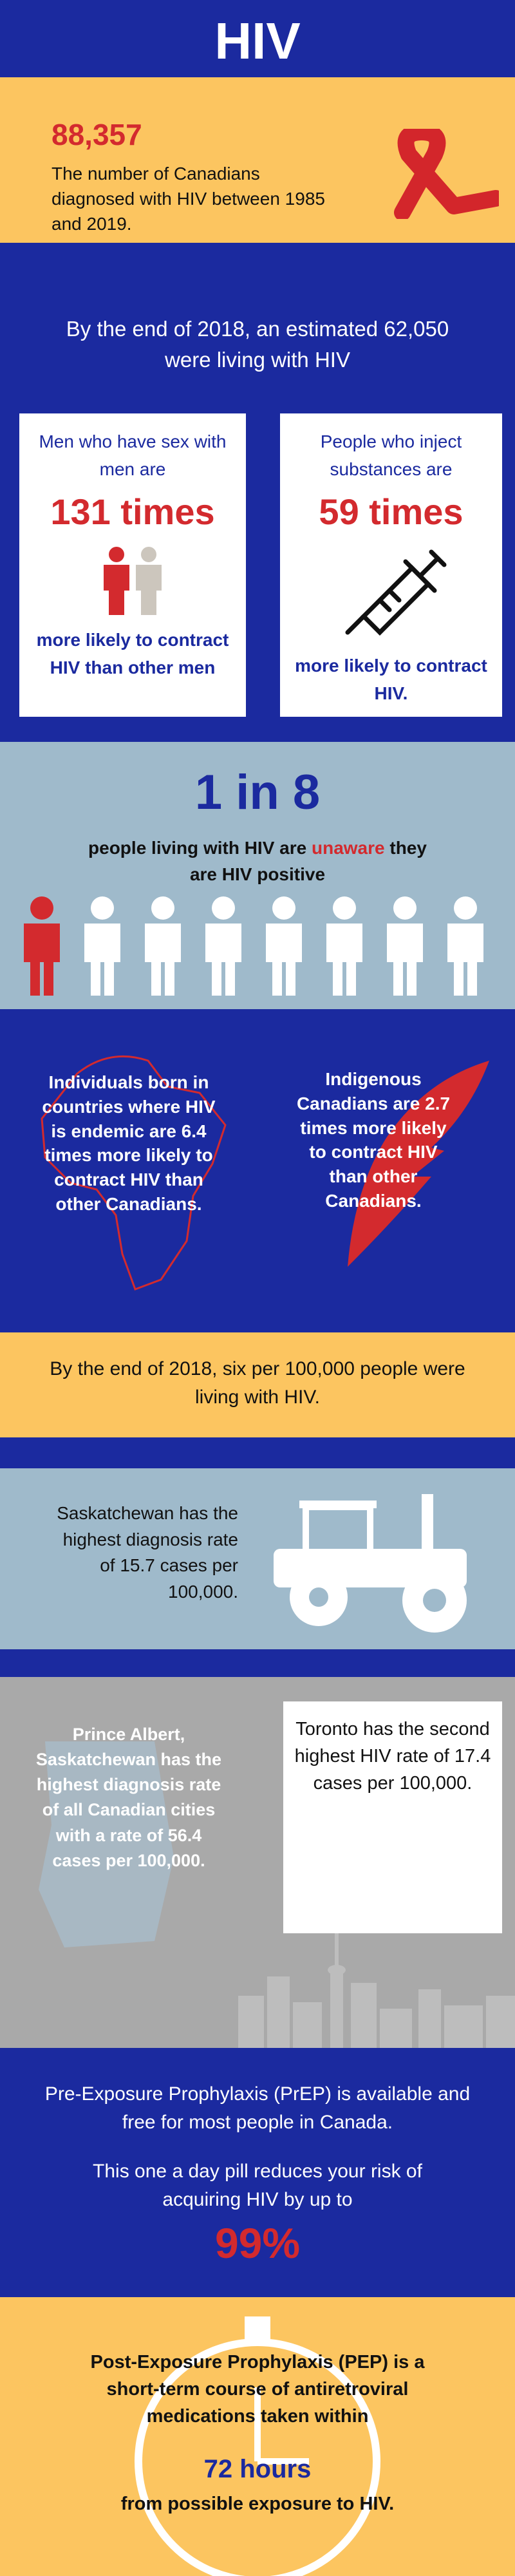  I want to click on skyline, so click(376, 1973).